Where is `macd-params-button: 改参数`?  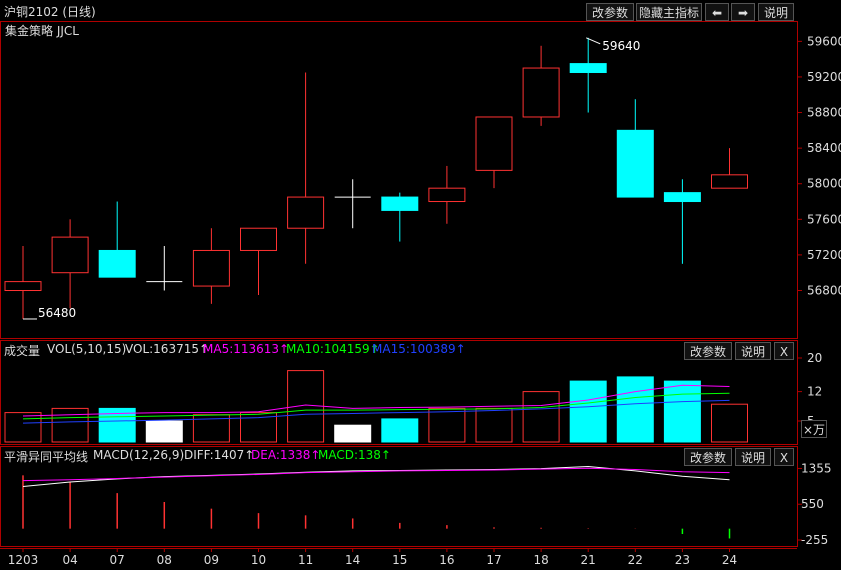
macd-params-button: 改参数 is located at coordinates (708, 457).